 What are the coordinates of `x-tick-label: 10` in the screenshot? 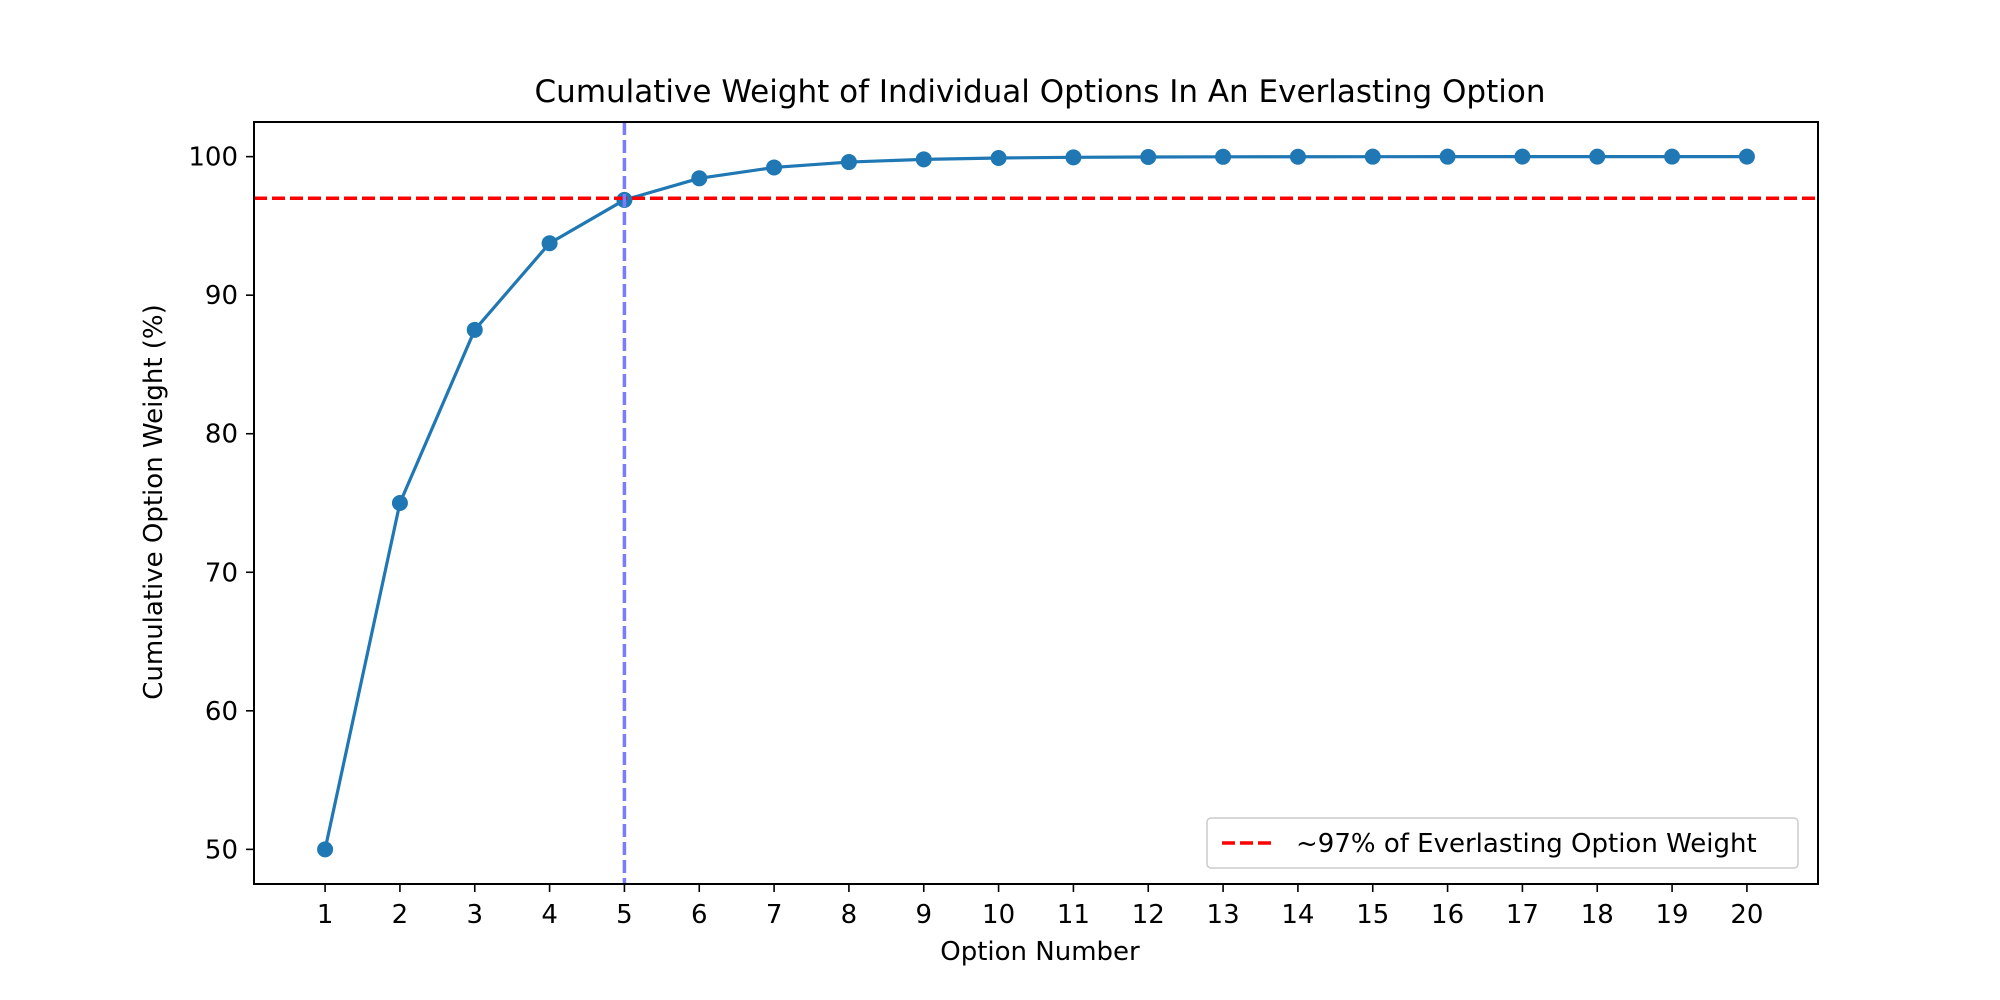 It's located at (998, 915).